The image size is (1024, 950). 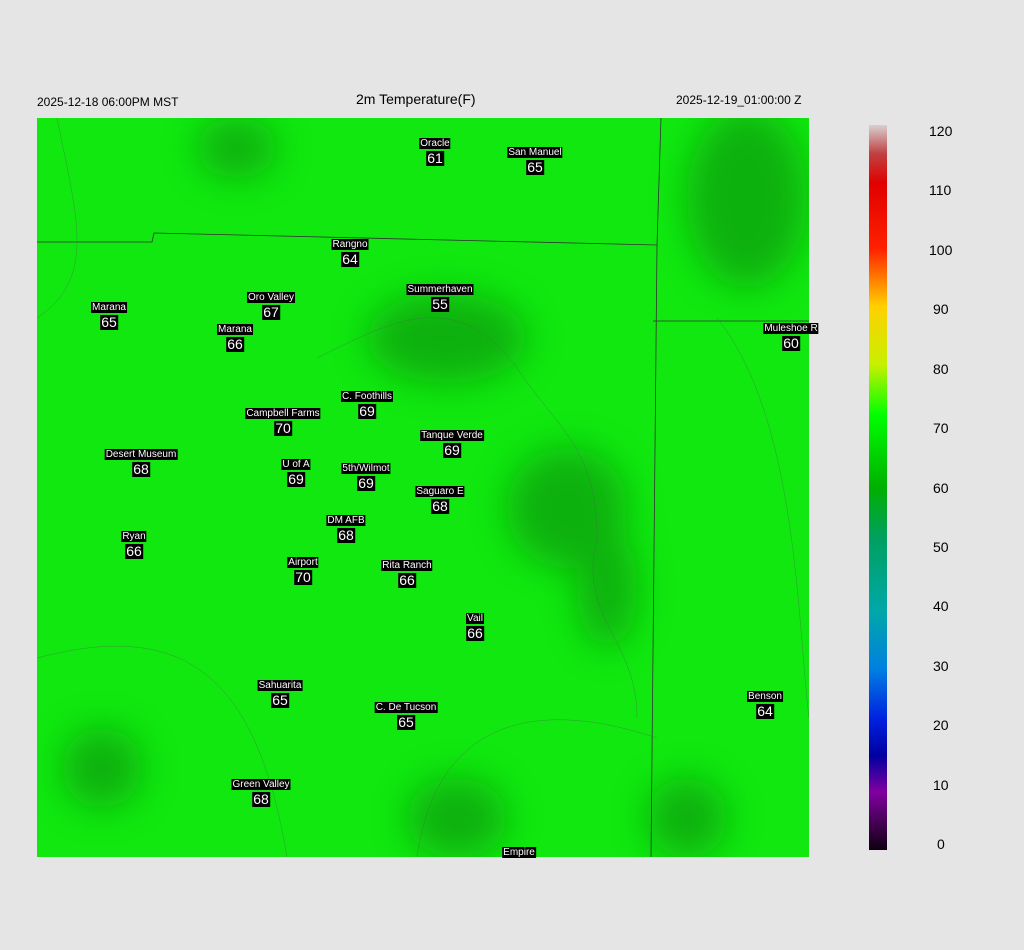 I want to click on colorbar-tick-label: 120, so click(x=941, y=131).